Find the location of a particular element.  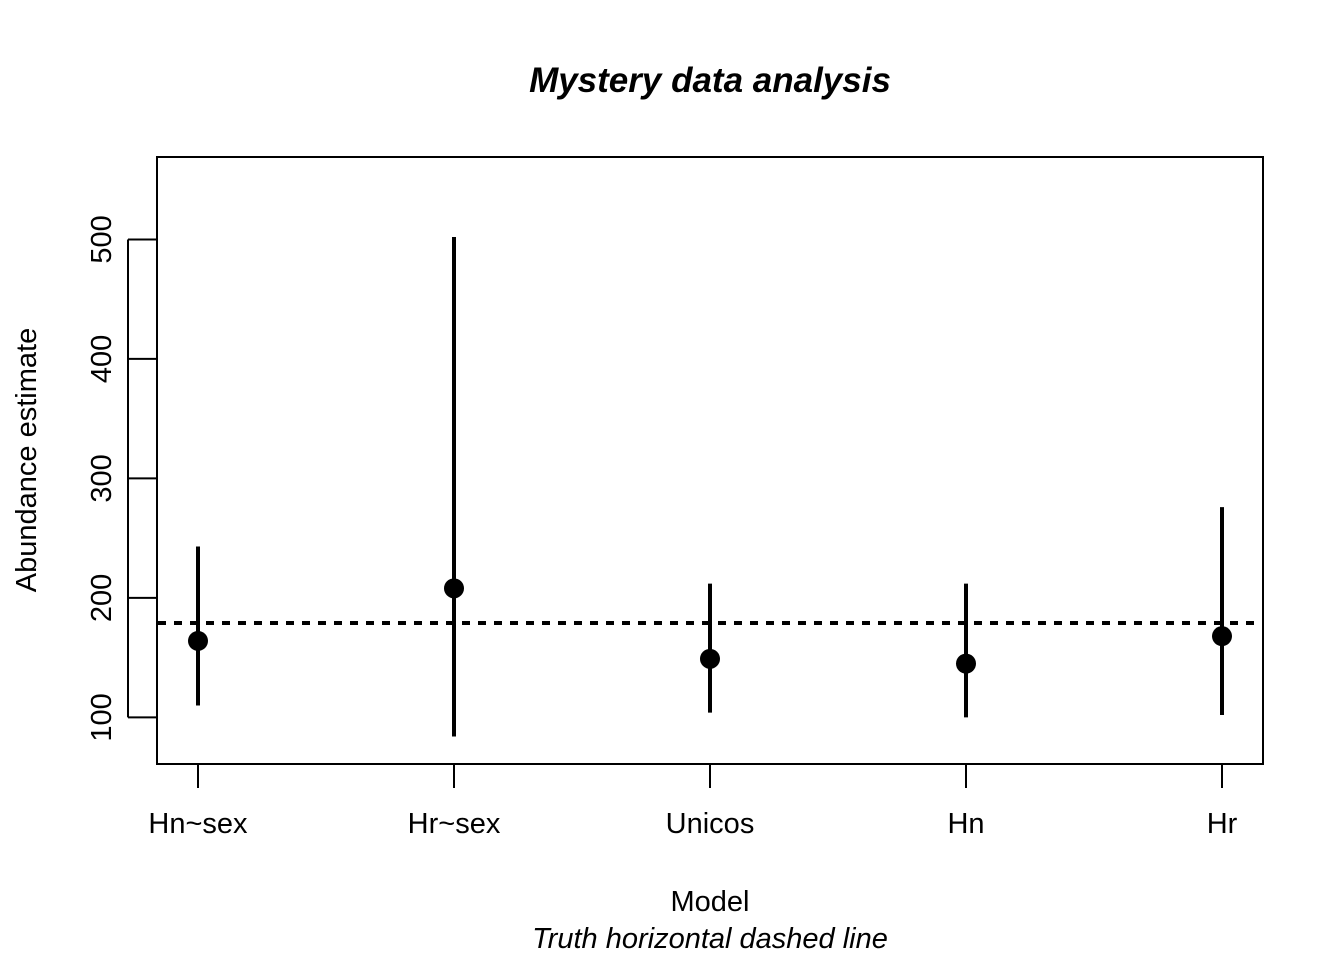

x-axis-label: Model is located at coordinates (710, 902).